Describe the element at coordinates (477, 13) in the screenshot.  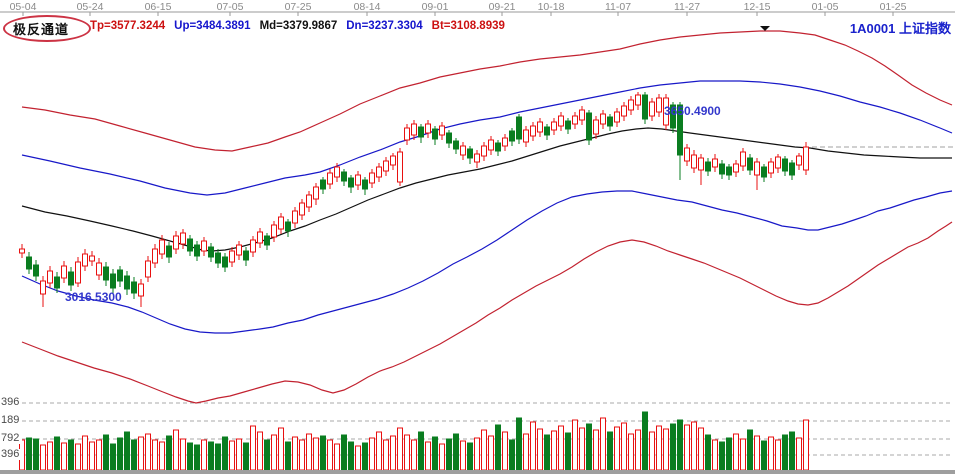
I see `top-date-axis` at that location.